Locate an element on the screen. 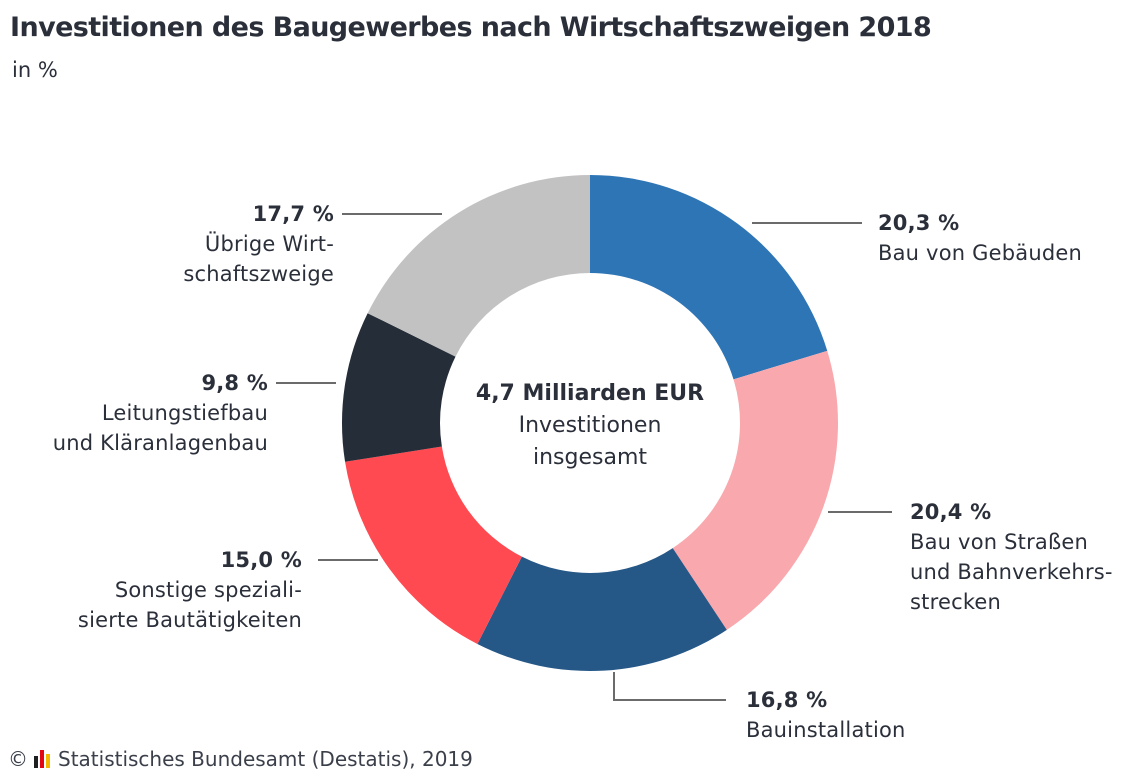  leader-line is located at coordinates (669, 686).